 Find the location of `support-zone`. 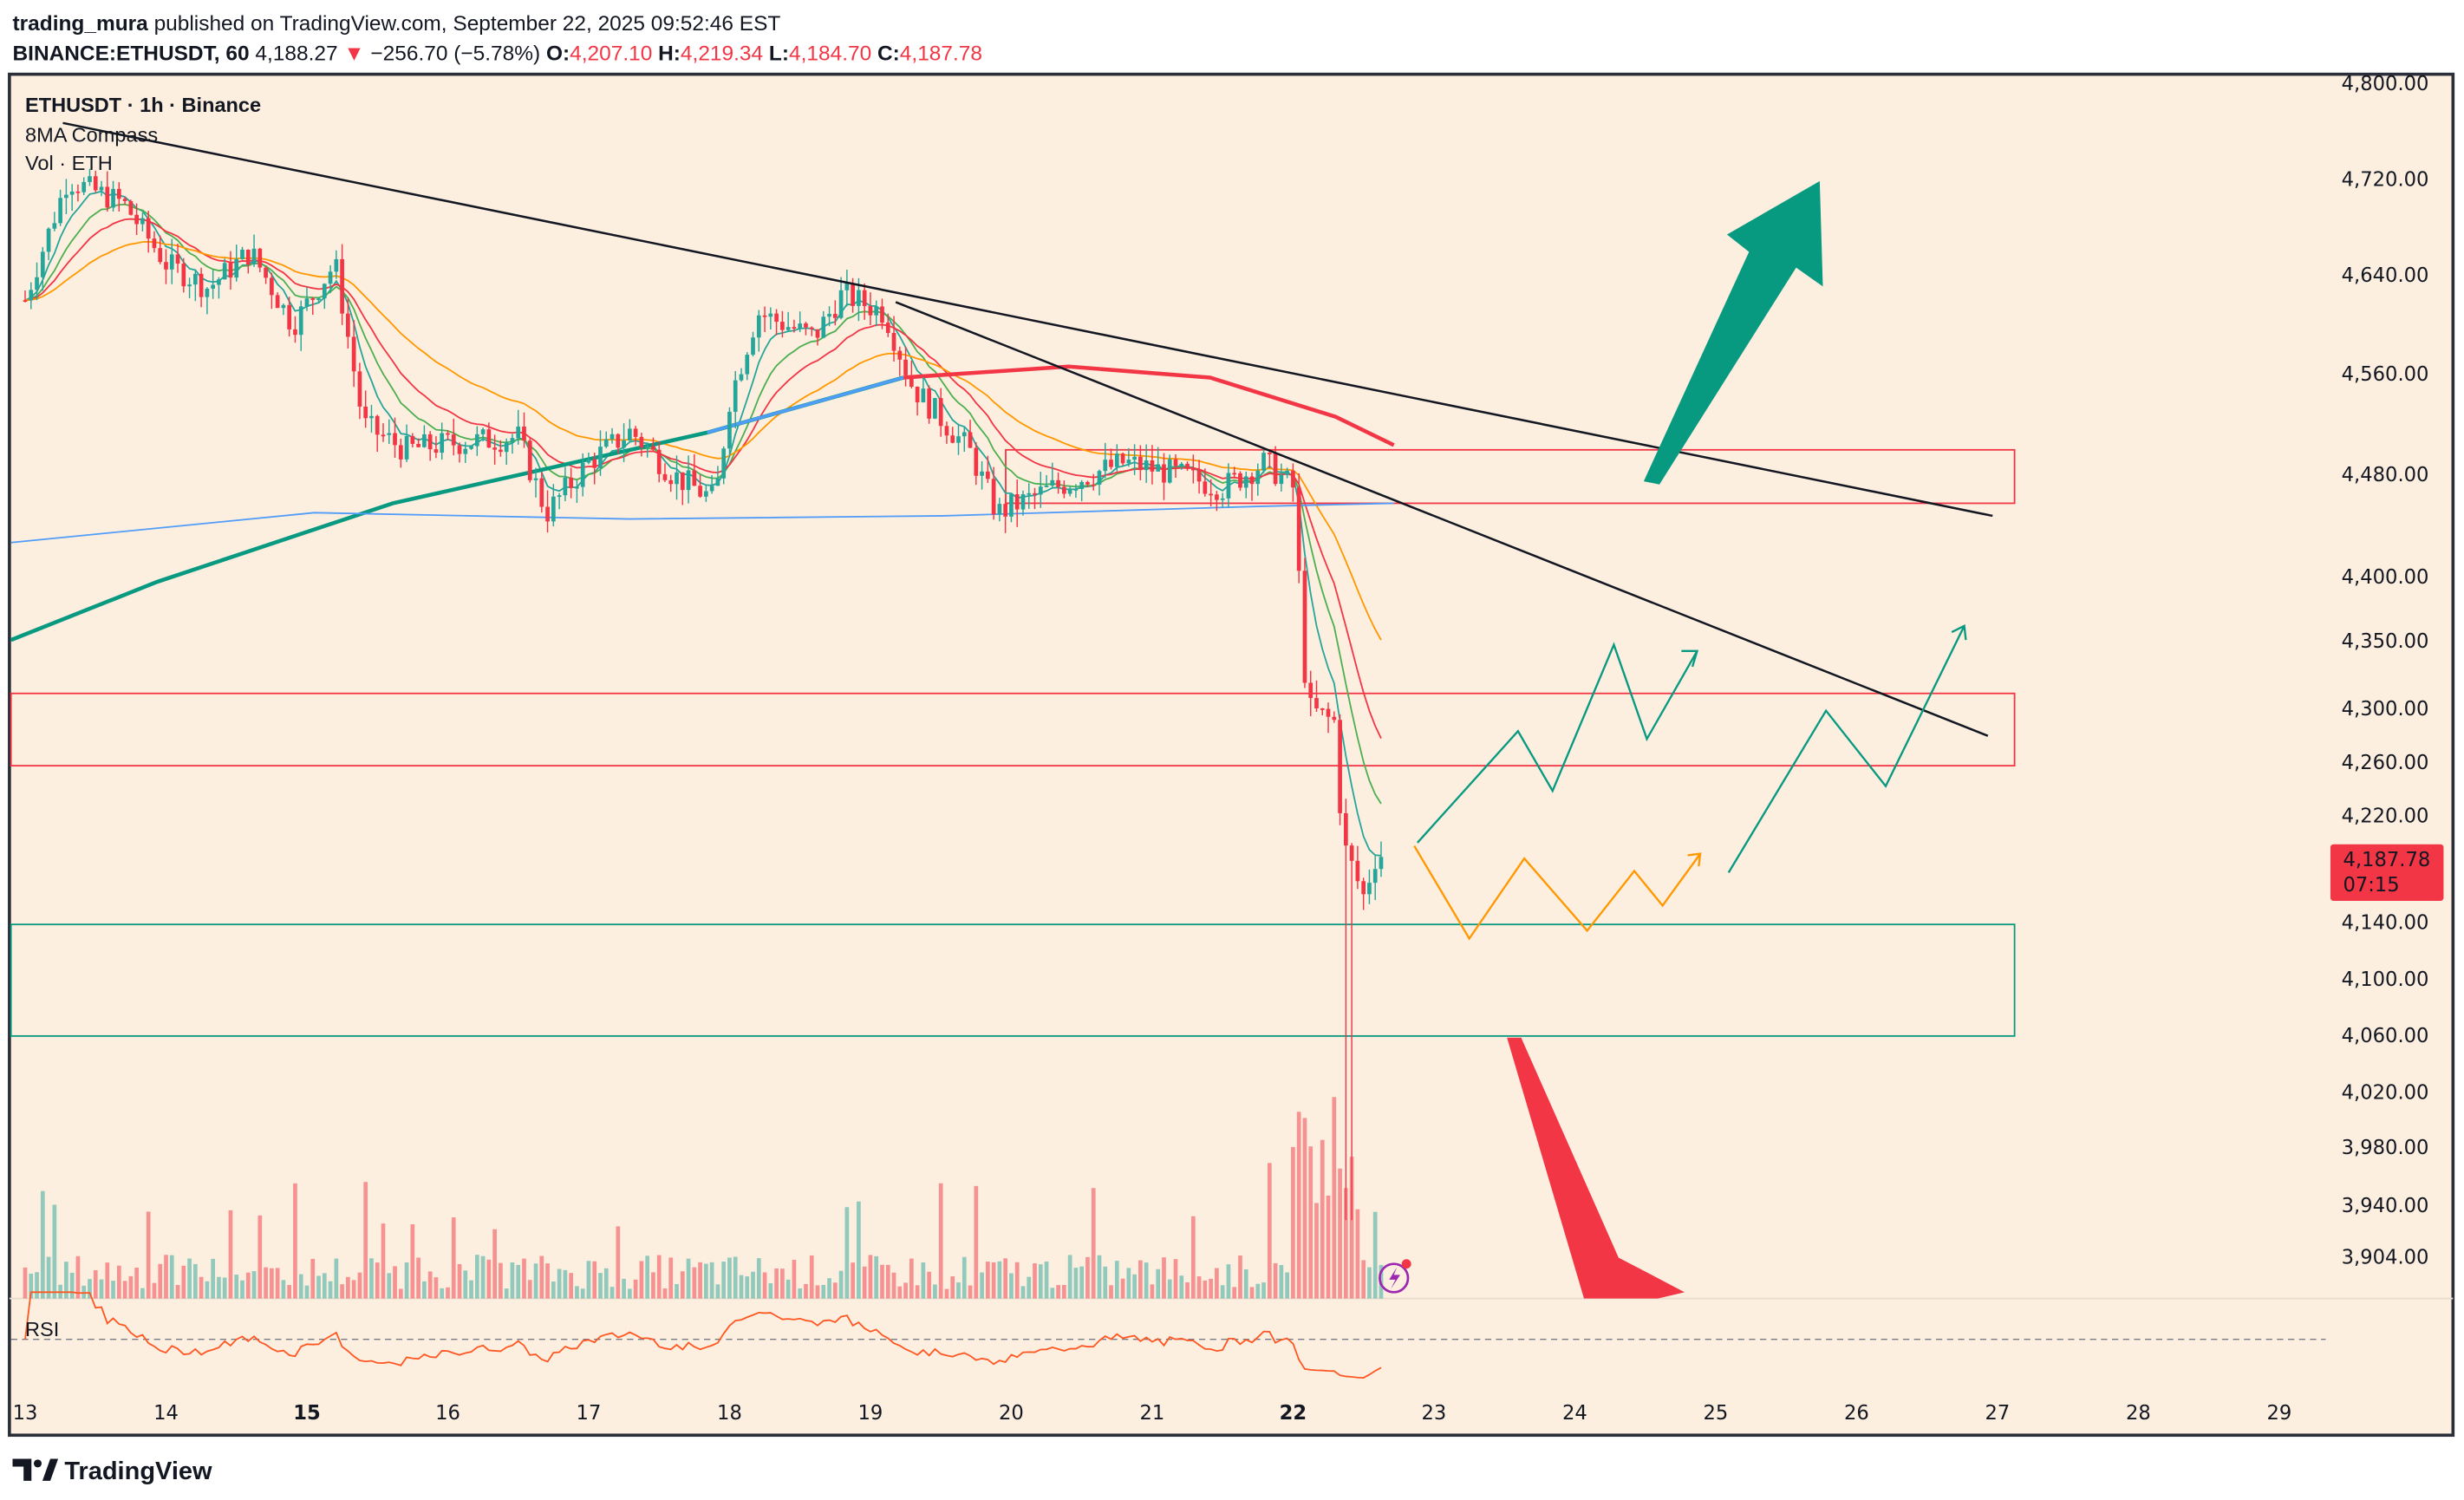

support-zone is located at coordinates (1013, 980).